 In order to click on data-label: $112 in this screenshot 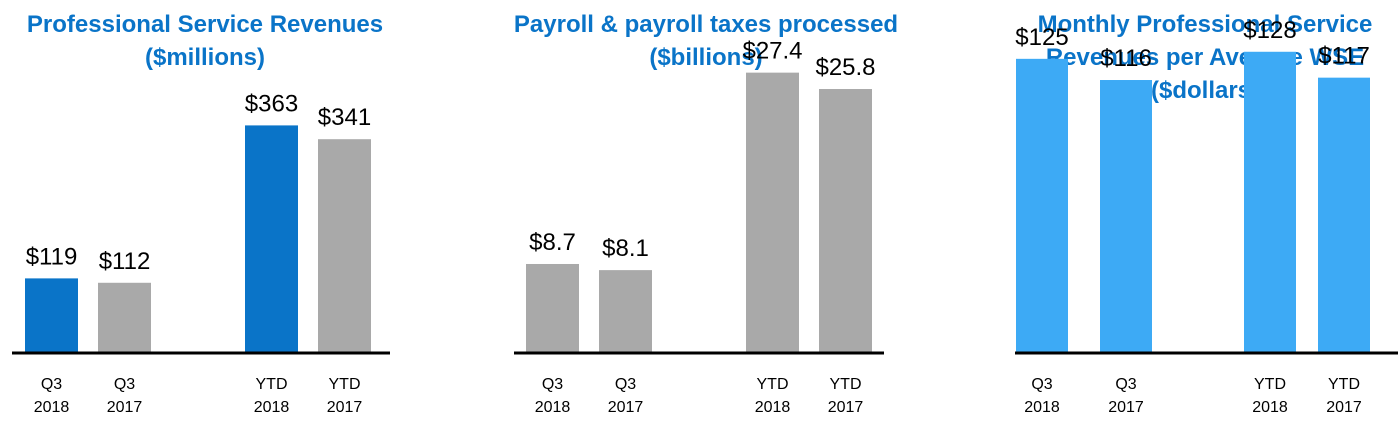, I will do `click(125, 261)`.